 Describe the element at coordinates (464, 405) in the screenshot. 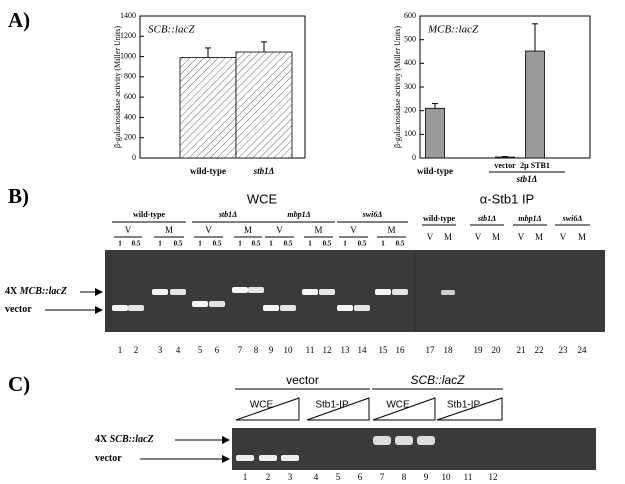

I see `subgroup-label: Stb1-IP` at that location.